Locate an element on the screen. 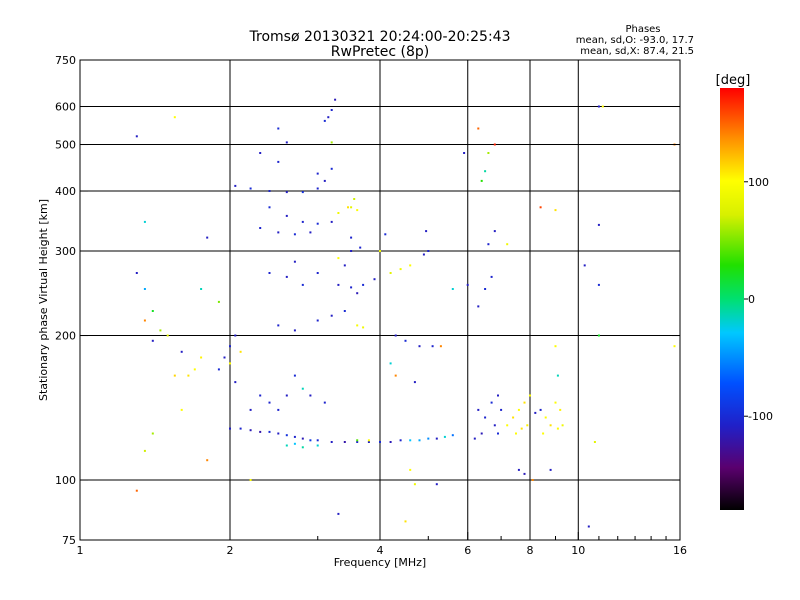  chart-subtitle: RwPretec (8p) is located at coordinates (380, 52).